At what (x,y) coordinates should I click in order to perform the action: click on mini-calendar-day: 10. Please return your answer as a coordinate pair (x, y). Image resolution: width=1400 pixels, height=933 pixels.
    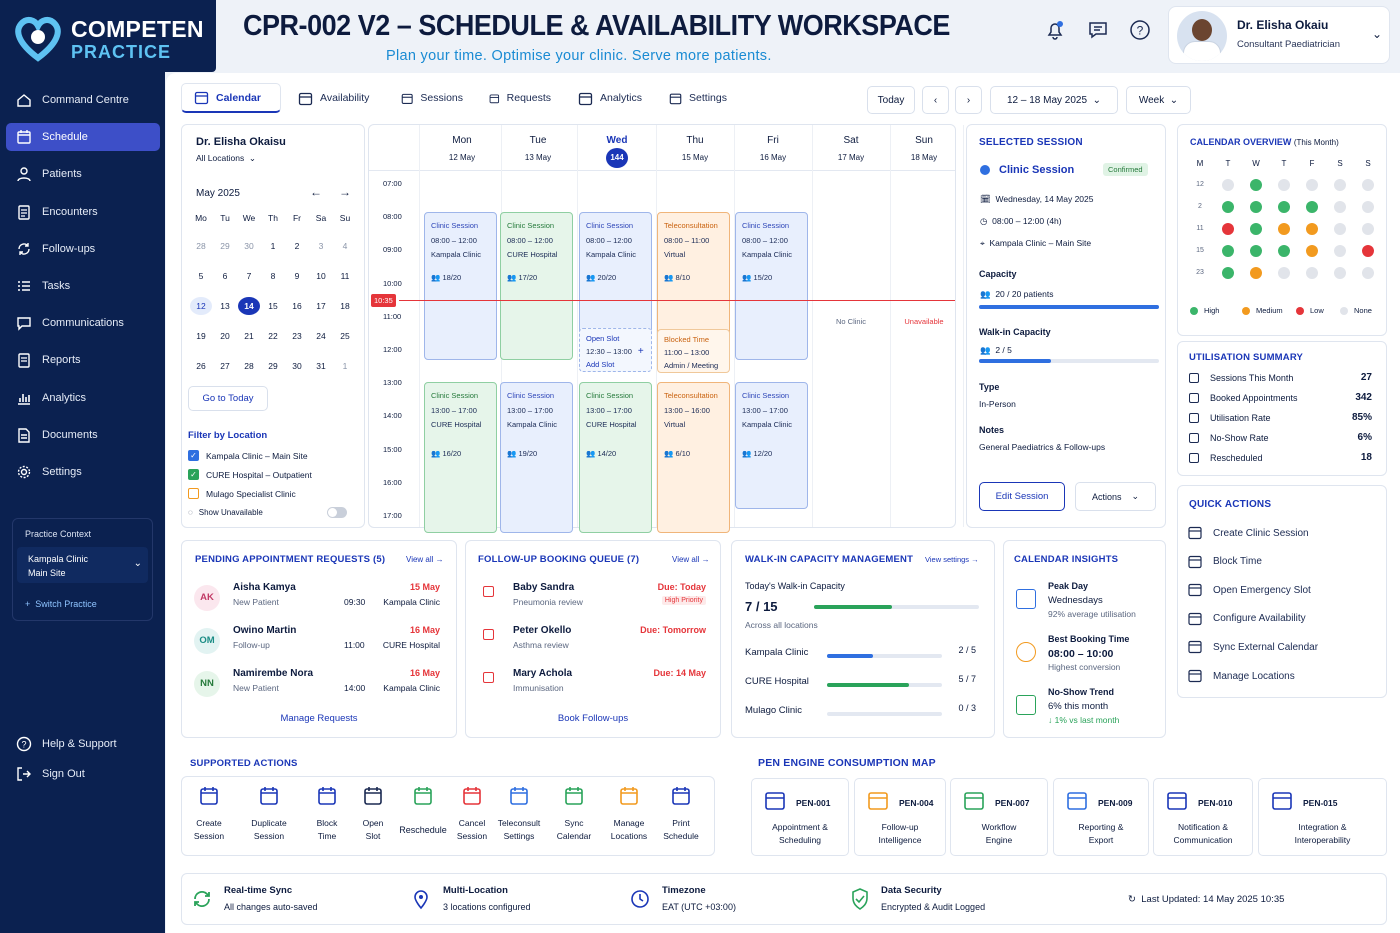
    Looking at the image, I should click on (321, 276).